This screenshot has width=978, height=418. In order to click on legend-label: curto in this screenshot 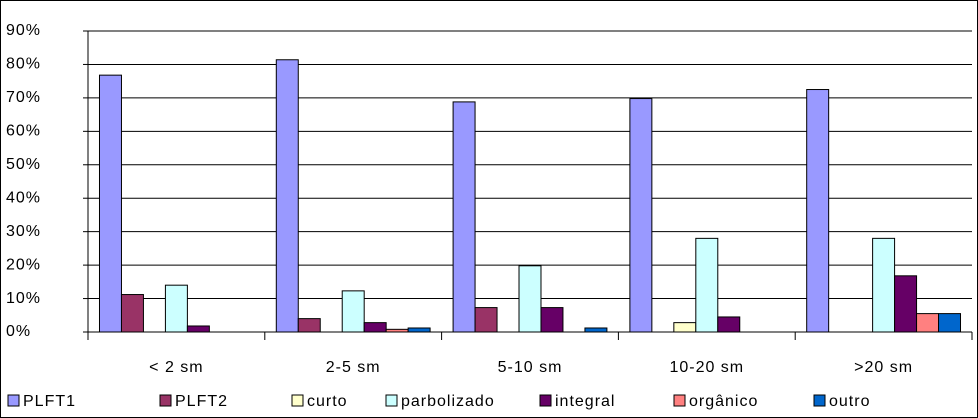, I will do `click(327, 401)`.